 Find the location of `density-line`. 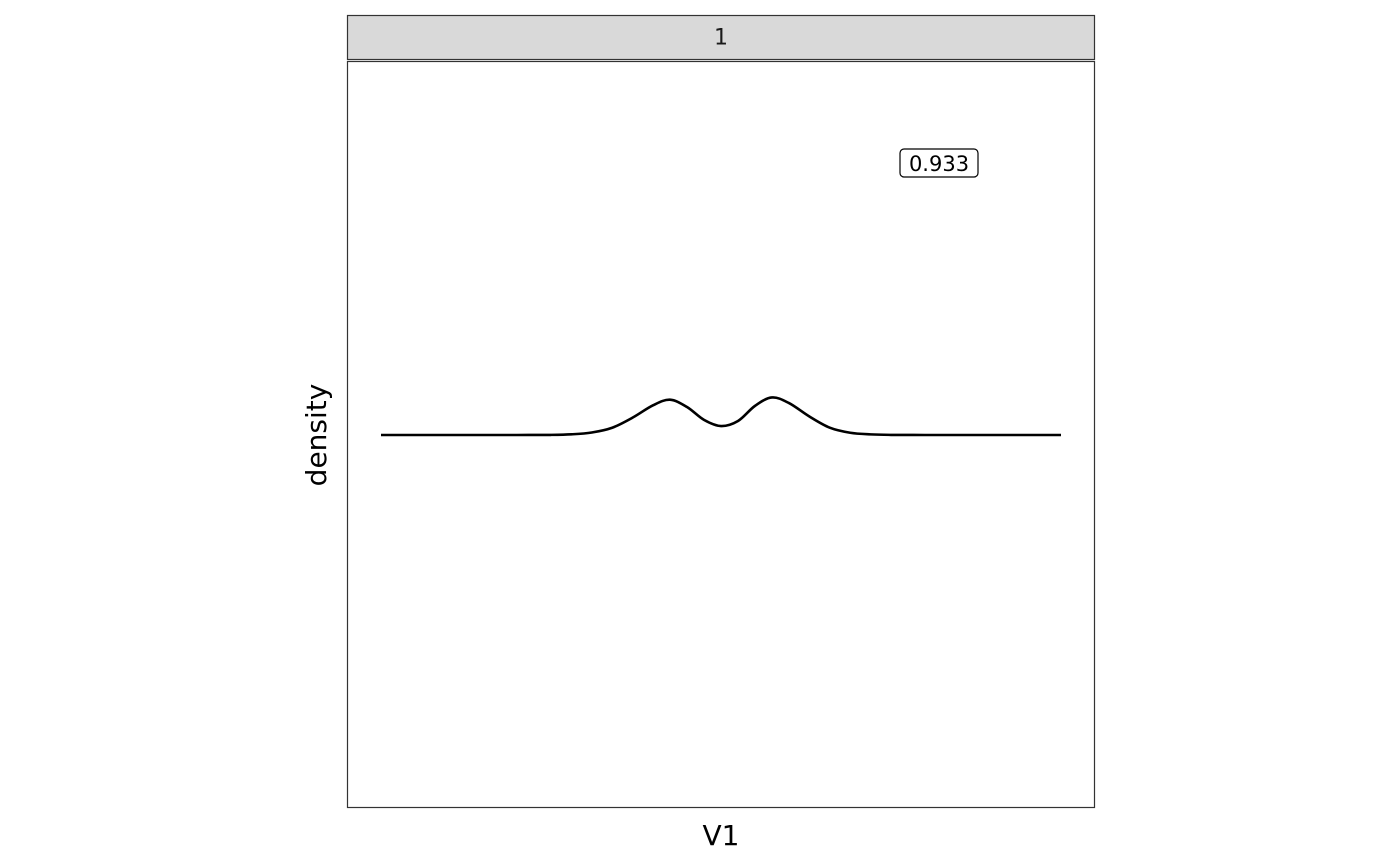

density-line is located at coordinates (721, 416).